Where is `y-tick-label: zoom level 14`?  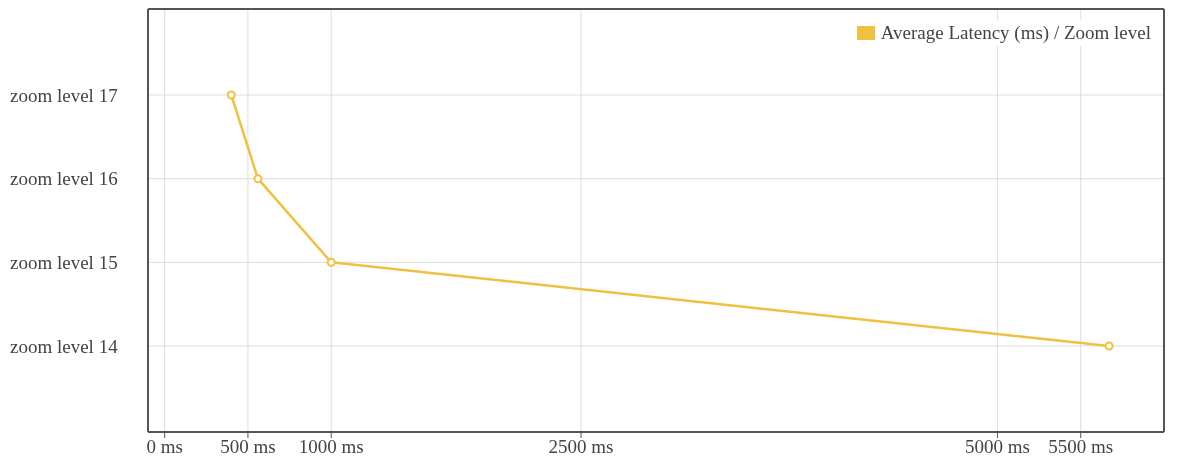 y-tick-label: zoom level 14 is located at coordinates (64, 346).